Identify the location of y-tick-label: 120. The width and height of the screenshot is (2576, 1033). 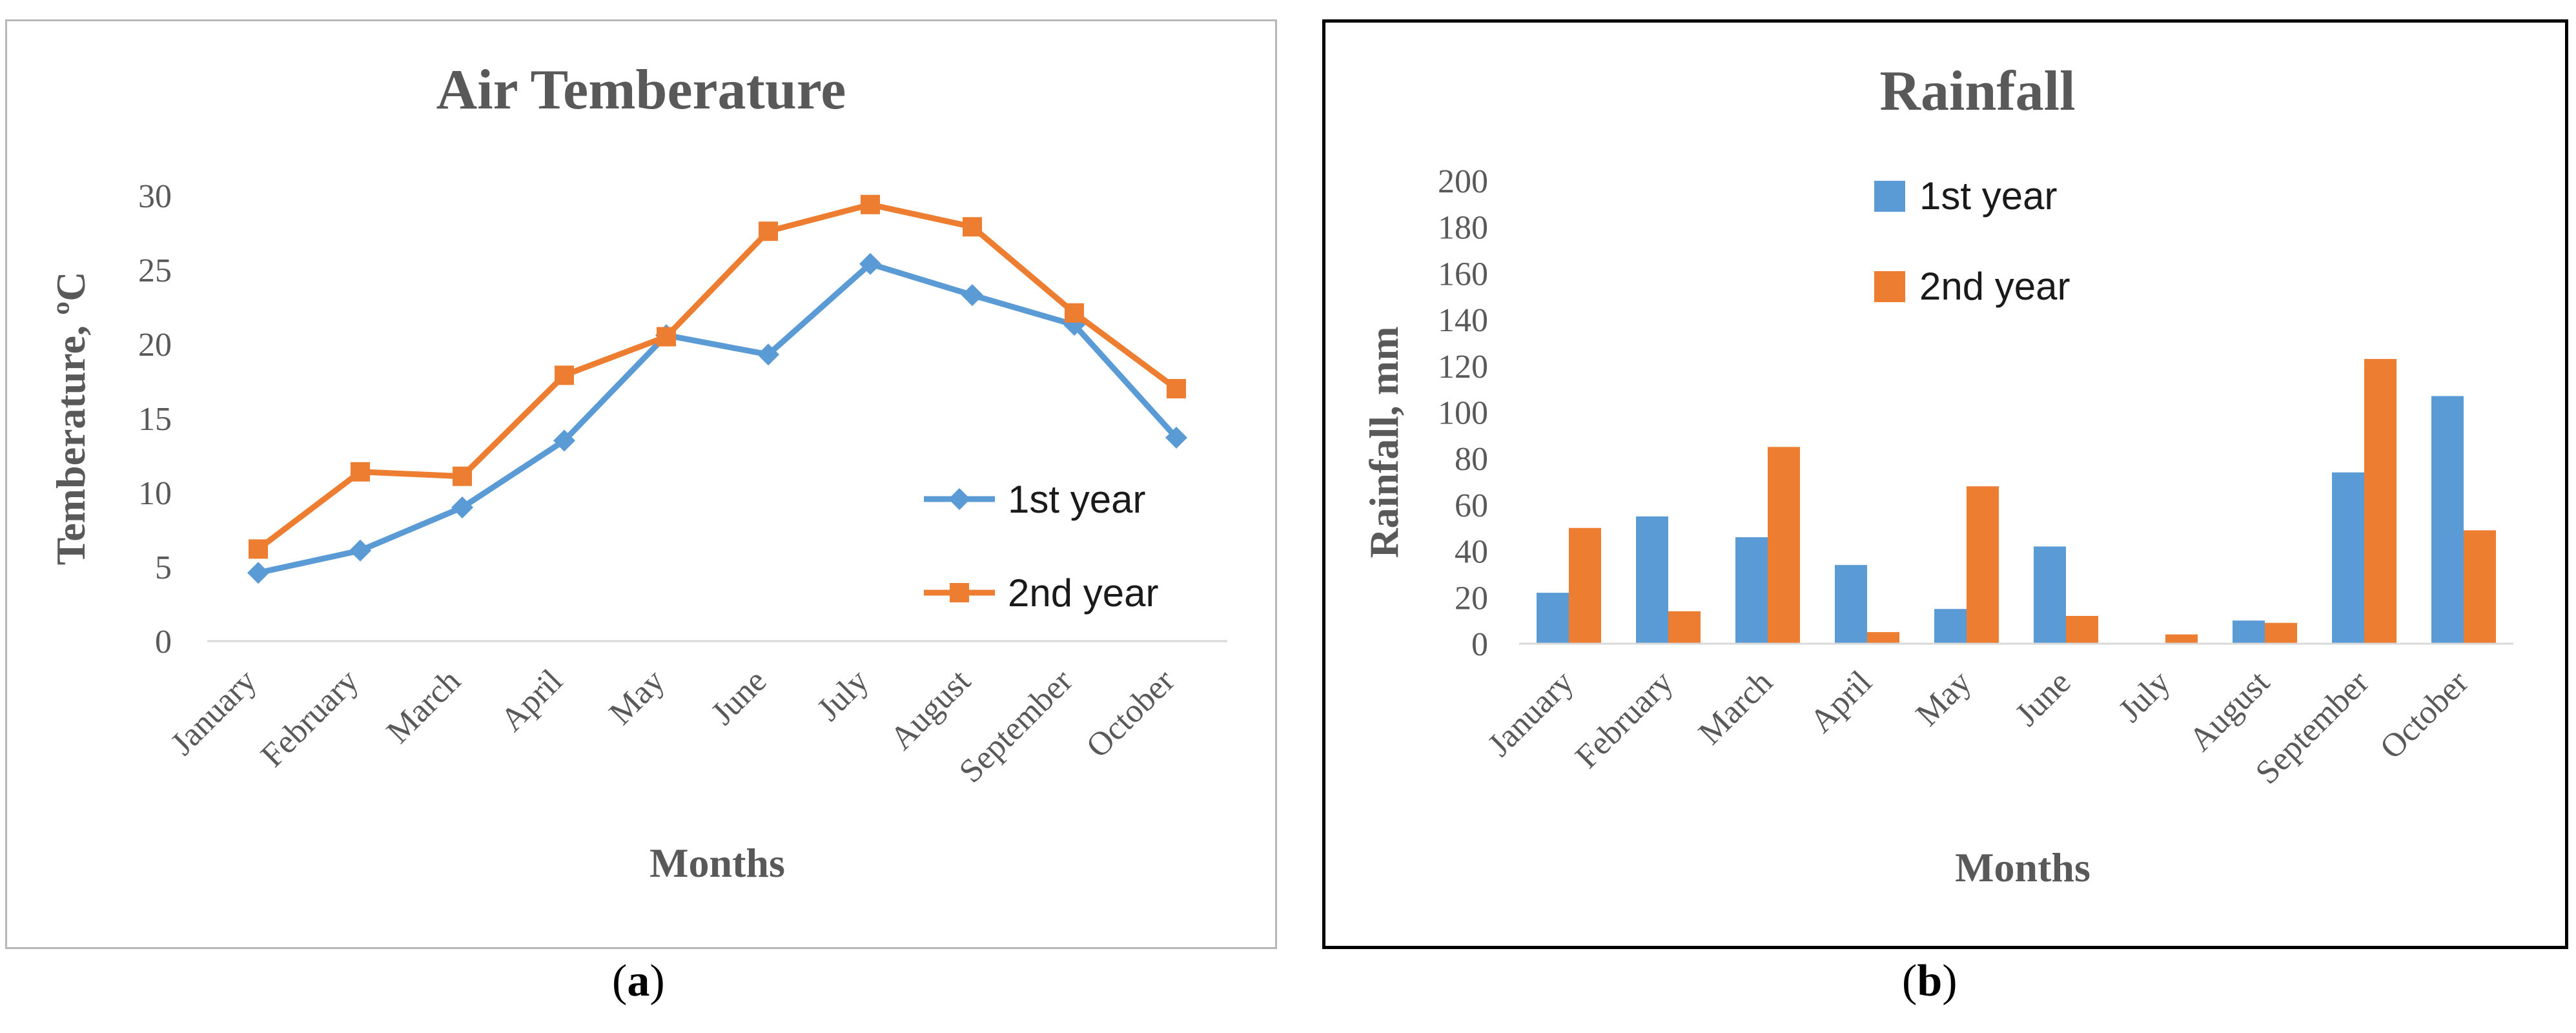
(1463, 367).